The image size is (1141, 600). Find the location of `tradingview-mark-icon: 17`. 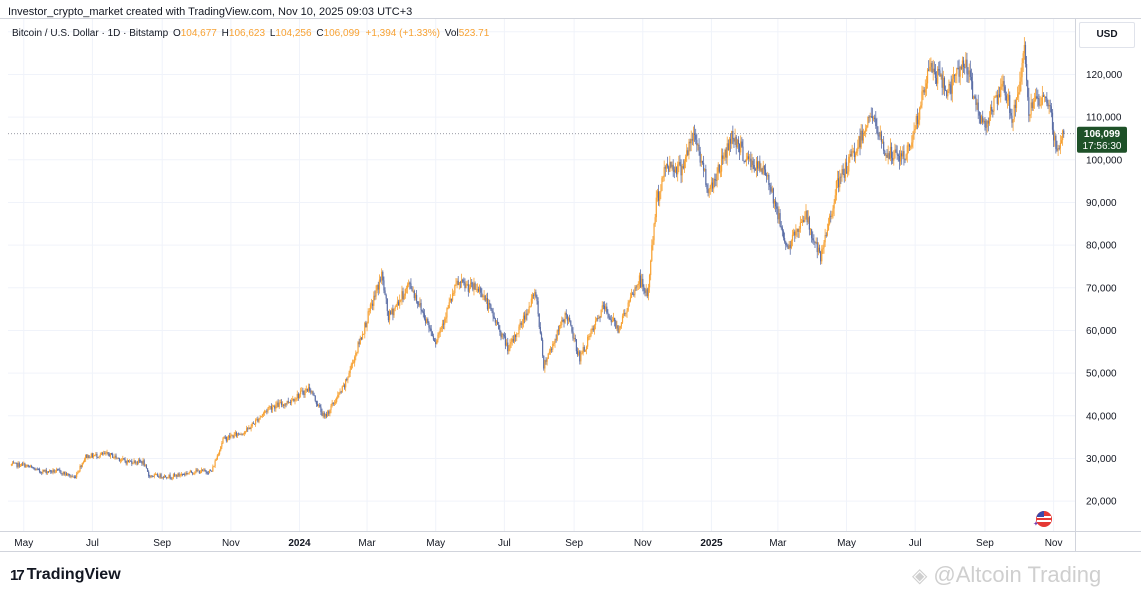

tradingview-mark-icon: 17 is located at coordinates (17, 575).